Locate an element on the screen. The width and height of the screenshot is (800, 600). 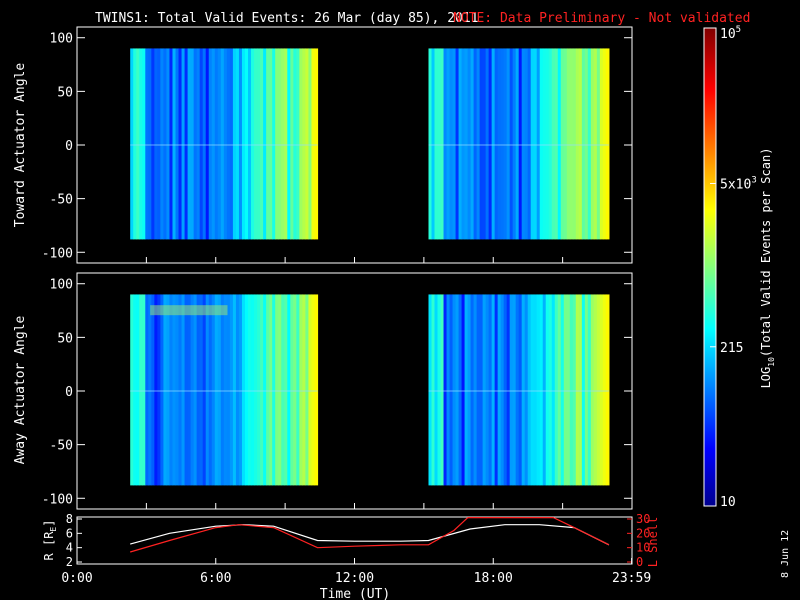
y-tick-label: 50 is located at coordinates (65, 338).